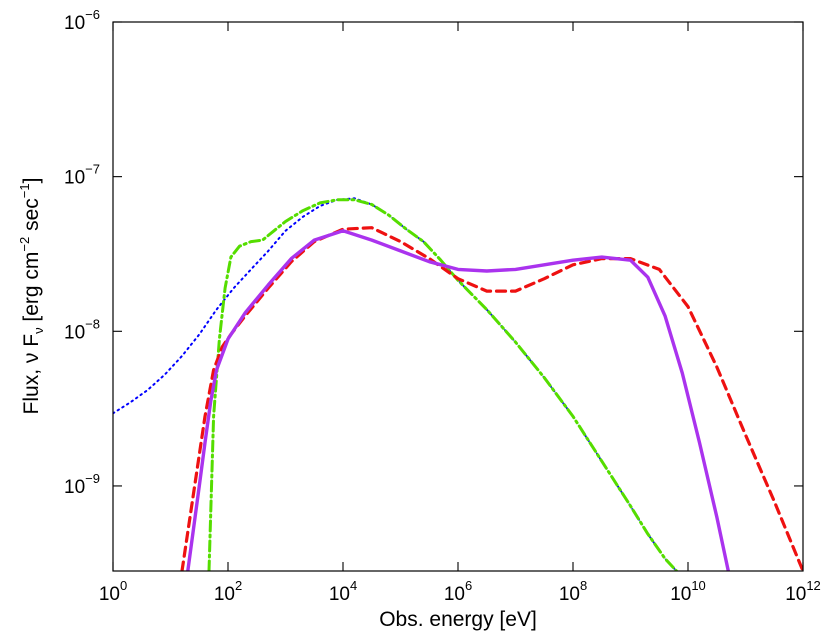 The width and height of the screenshot is (830, 636). I want to click on x-tick-label: 10⁰, so click(113, 591).